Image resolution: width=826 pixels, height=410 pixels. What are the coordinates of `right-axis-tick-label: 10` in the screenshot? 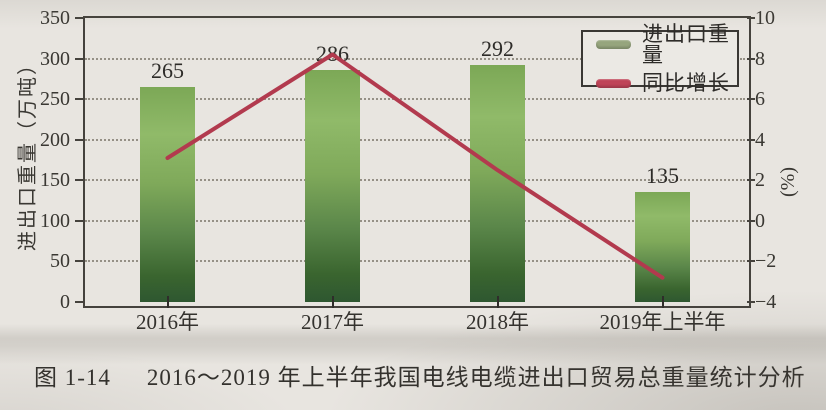 It's located at (765, 18).